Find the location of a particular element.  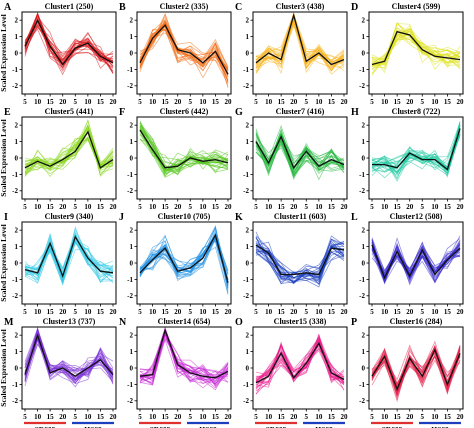

panel-title: Cluster8 (722) is located at coordinates (416, 111).